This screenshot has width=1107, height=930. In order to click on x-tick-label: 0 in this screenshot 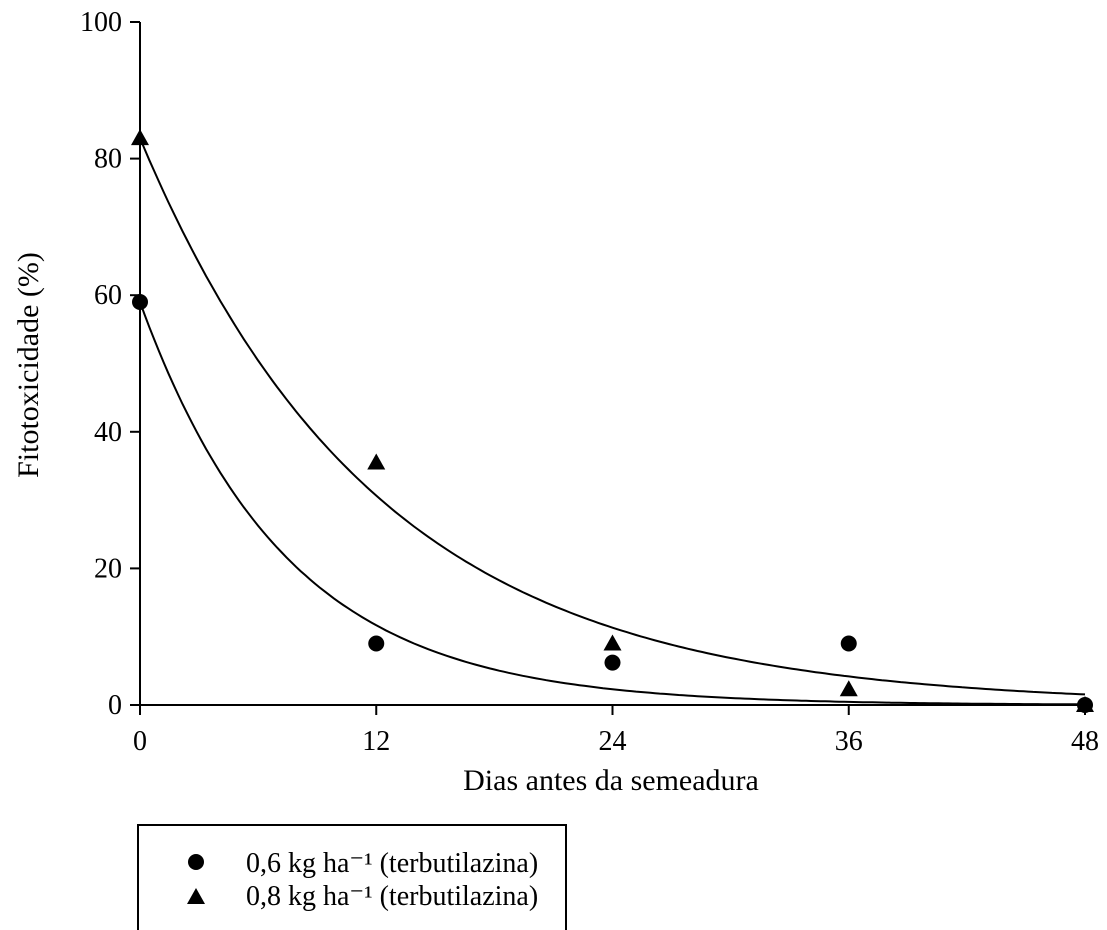, I will do `click(140, 741)`.